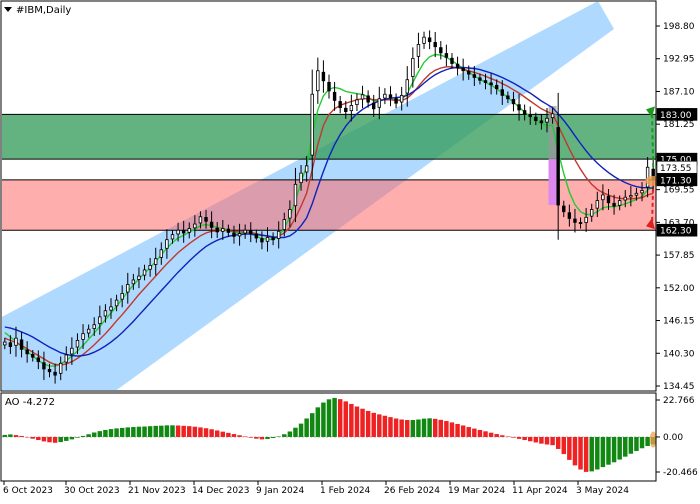 This screenshot has width=700, height=504. What do you see at coordinates (677, 167) in the screenshot?
I see `current-price-label-bg` at bounding box center [677, 167].